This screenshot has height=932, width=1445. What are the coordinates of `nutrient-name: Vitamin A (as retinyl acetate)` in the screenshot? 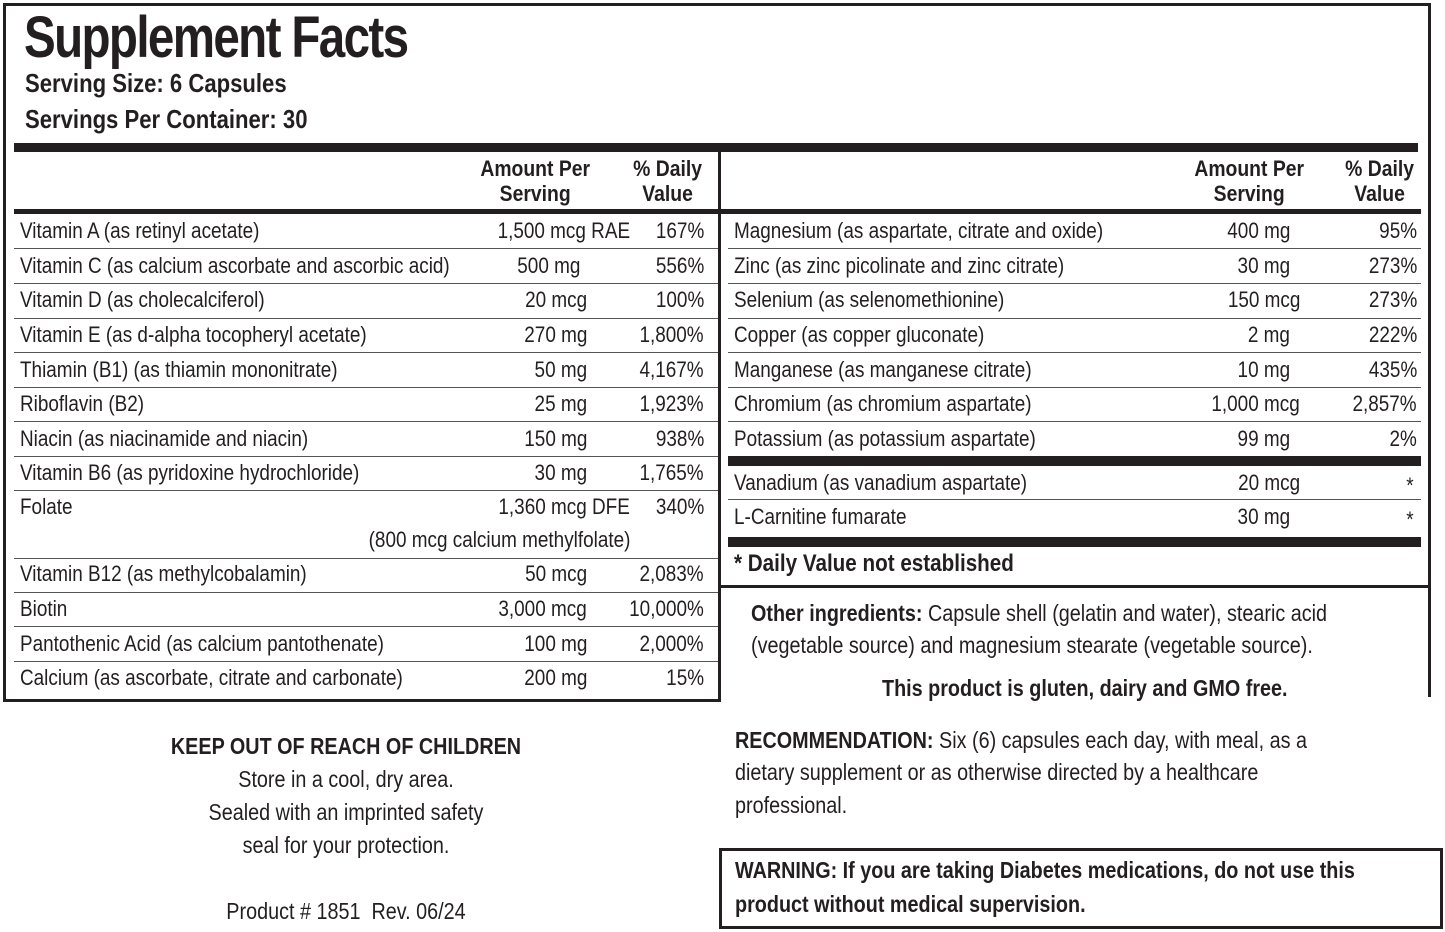 It's located at (140, 230).